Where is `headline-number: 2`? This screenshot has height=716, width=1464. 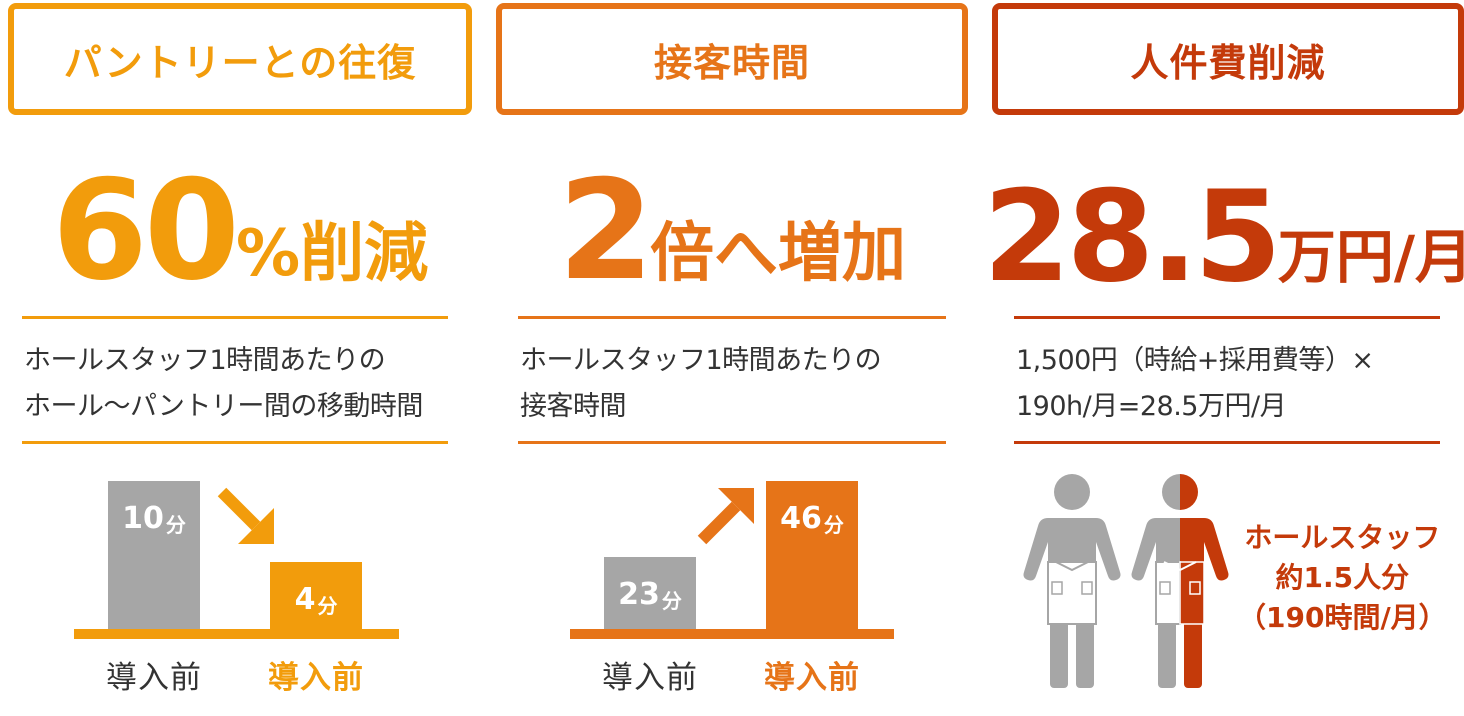
headline-number: 2 is located at coordinates (605, 230).